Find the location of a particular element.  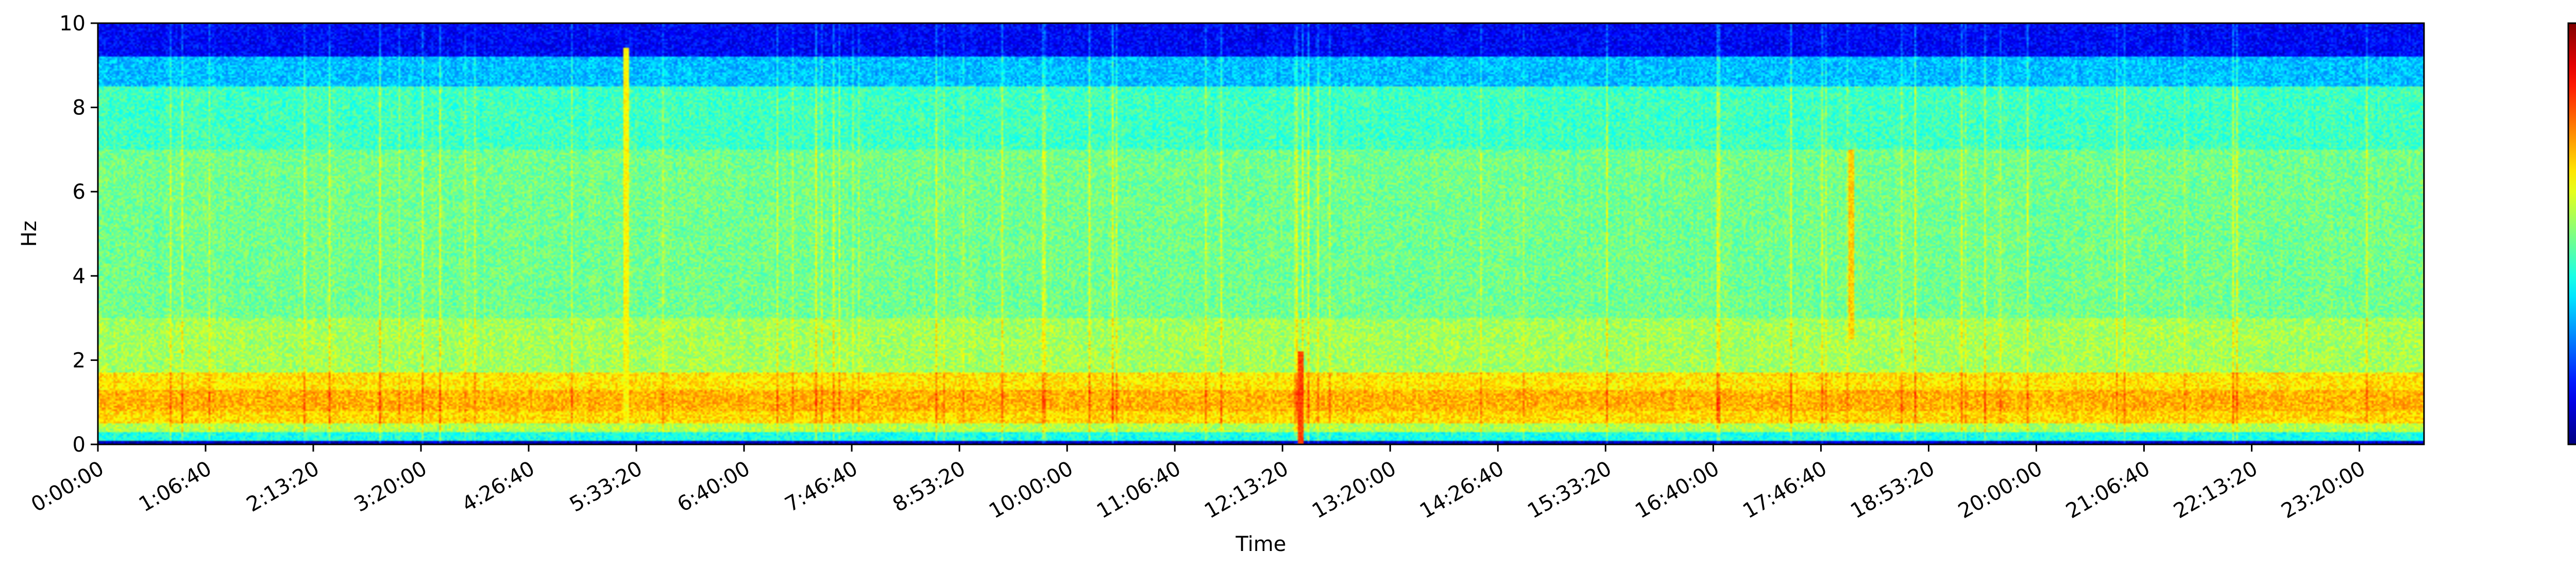

y-axis: 0 2 4 6 8 10 is located at coordinates (79, 234).